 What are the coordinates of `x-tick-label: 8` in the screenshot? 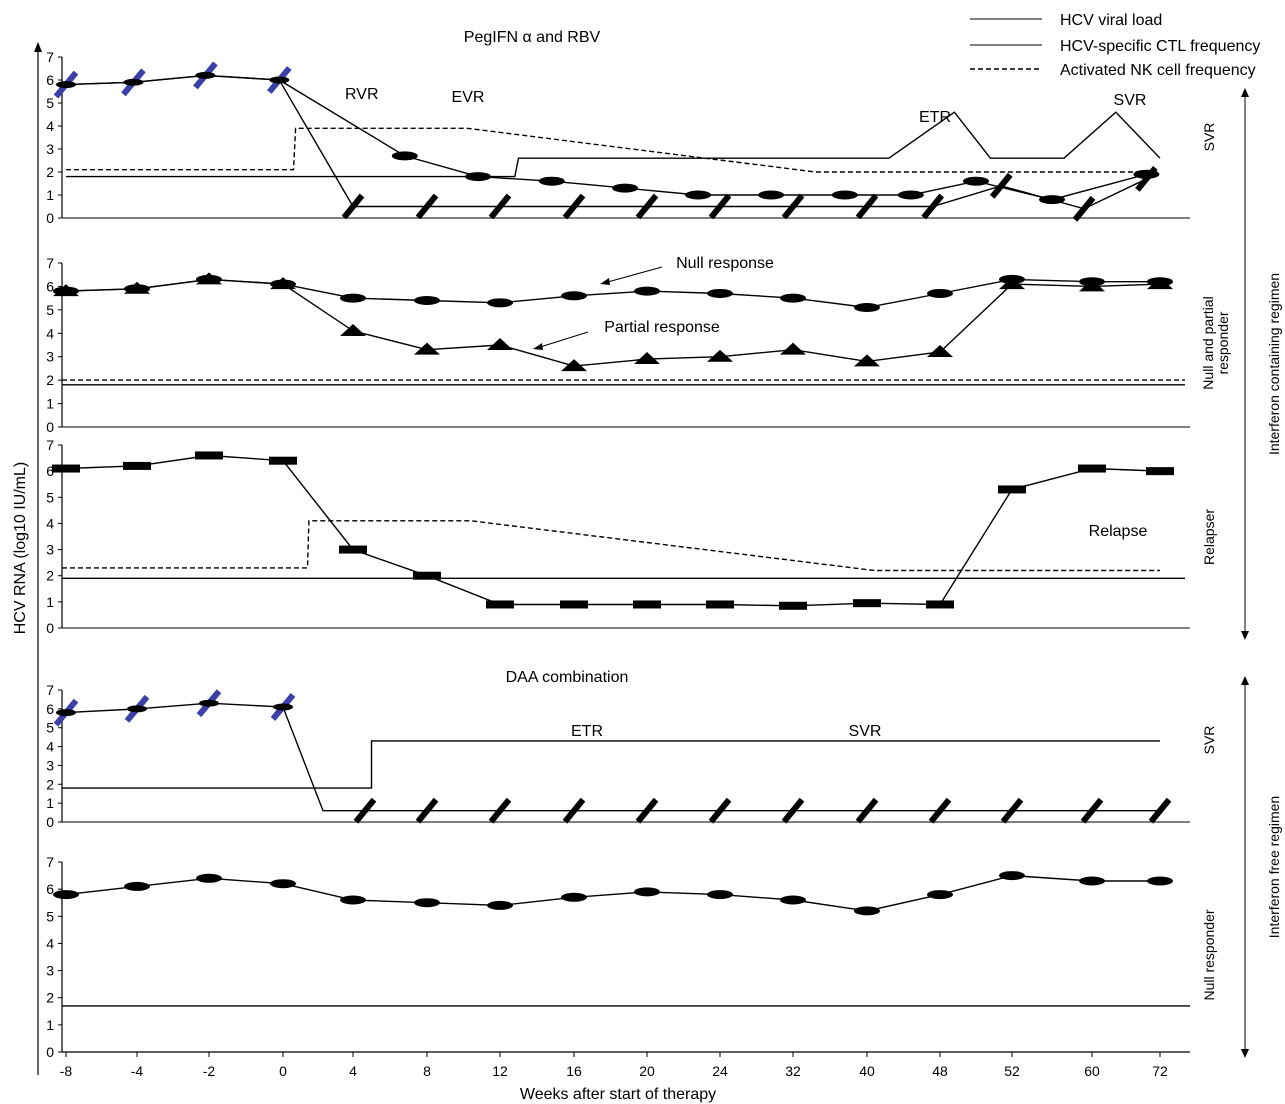 It's located at (427, 1071).